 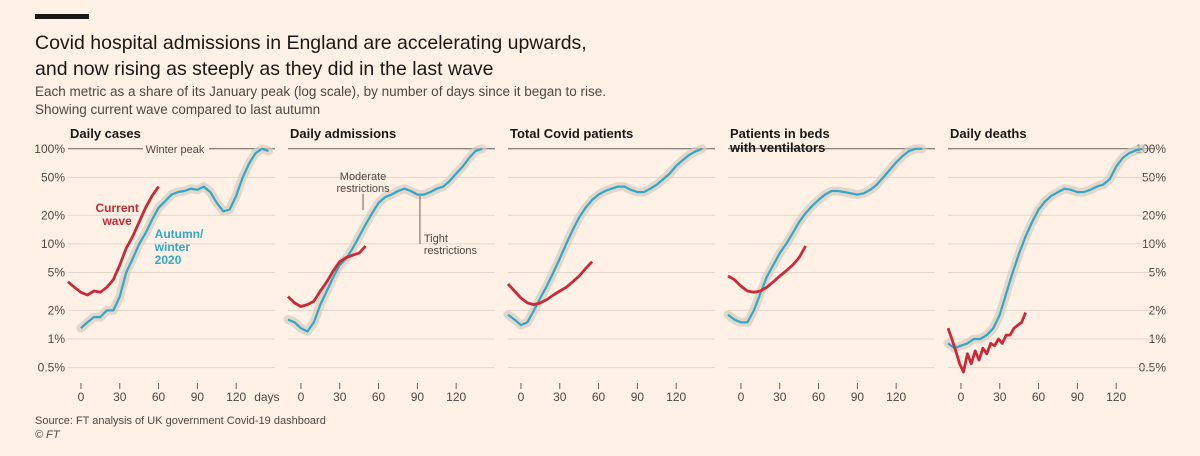 What do you see at coordinates (47, 435) in the screenshot?
I see `copyright-note: © FT` at bounding box center [47, 435].